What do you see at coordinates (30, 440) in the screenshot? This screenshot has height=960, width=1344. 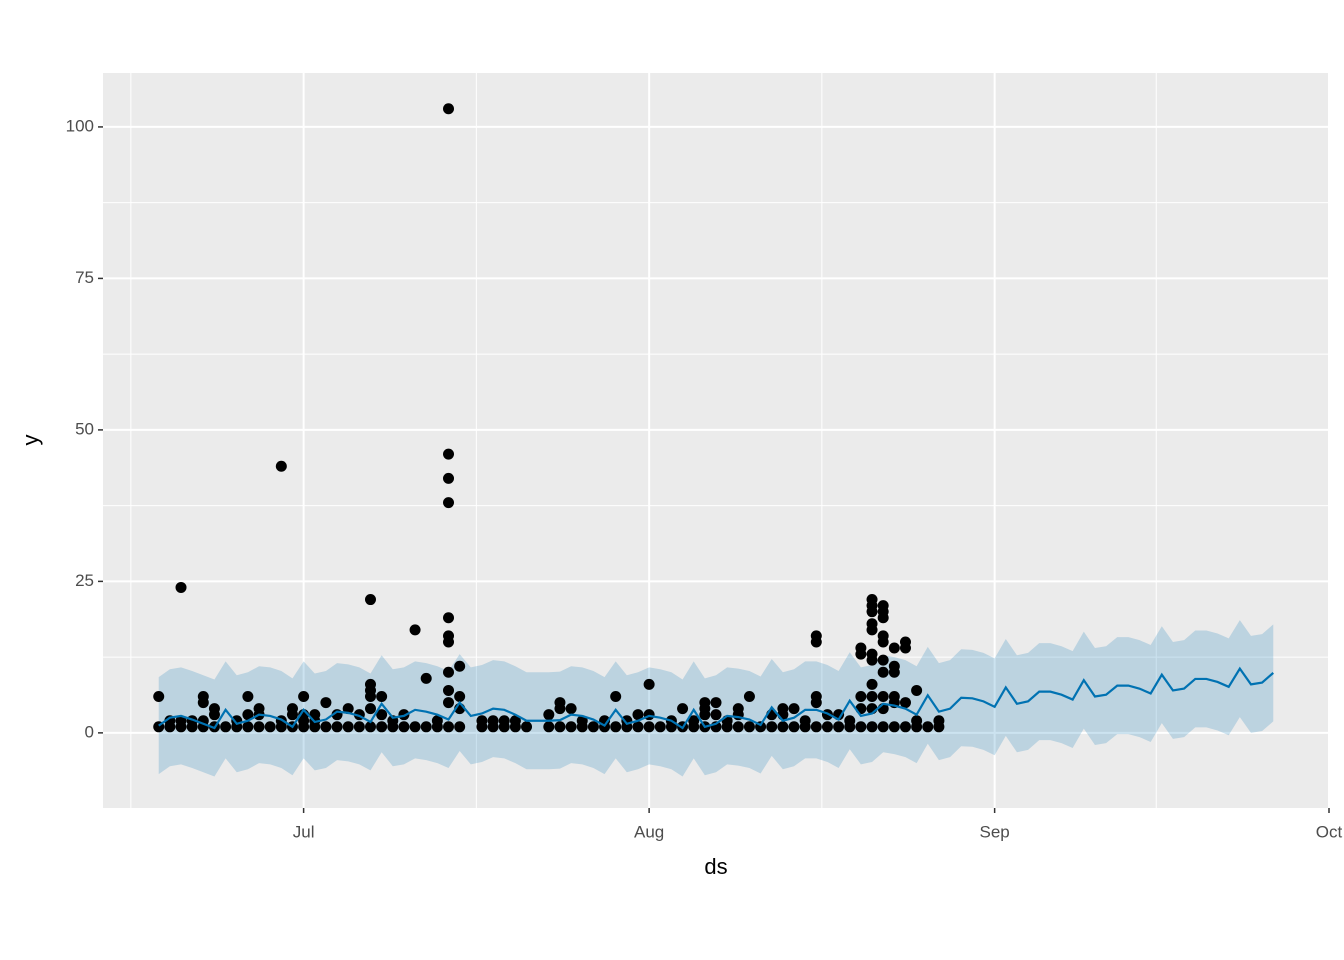 I see `y-axis-title: y` at bounding box center [30, 440].